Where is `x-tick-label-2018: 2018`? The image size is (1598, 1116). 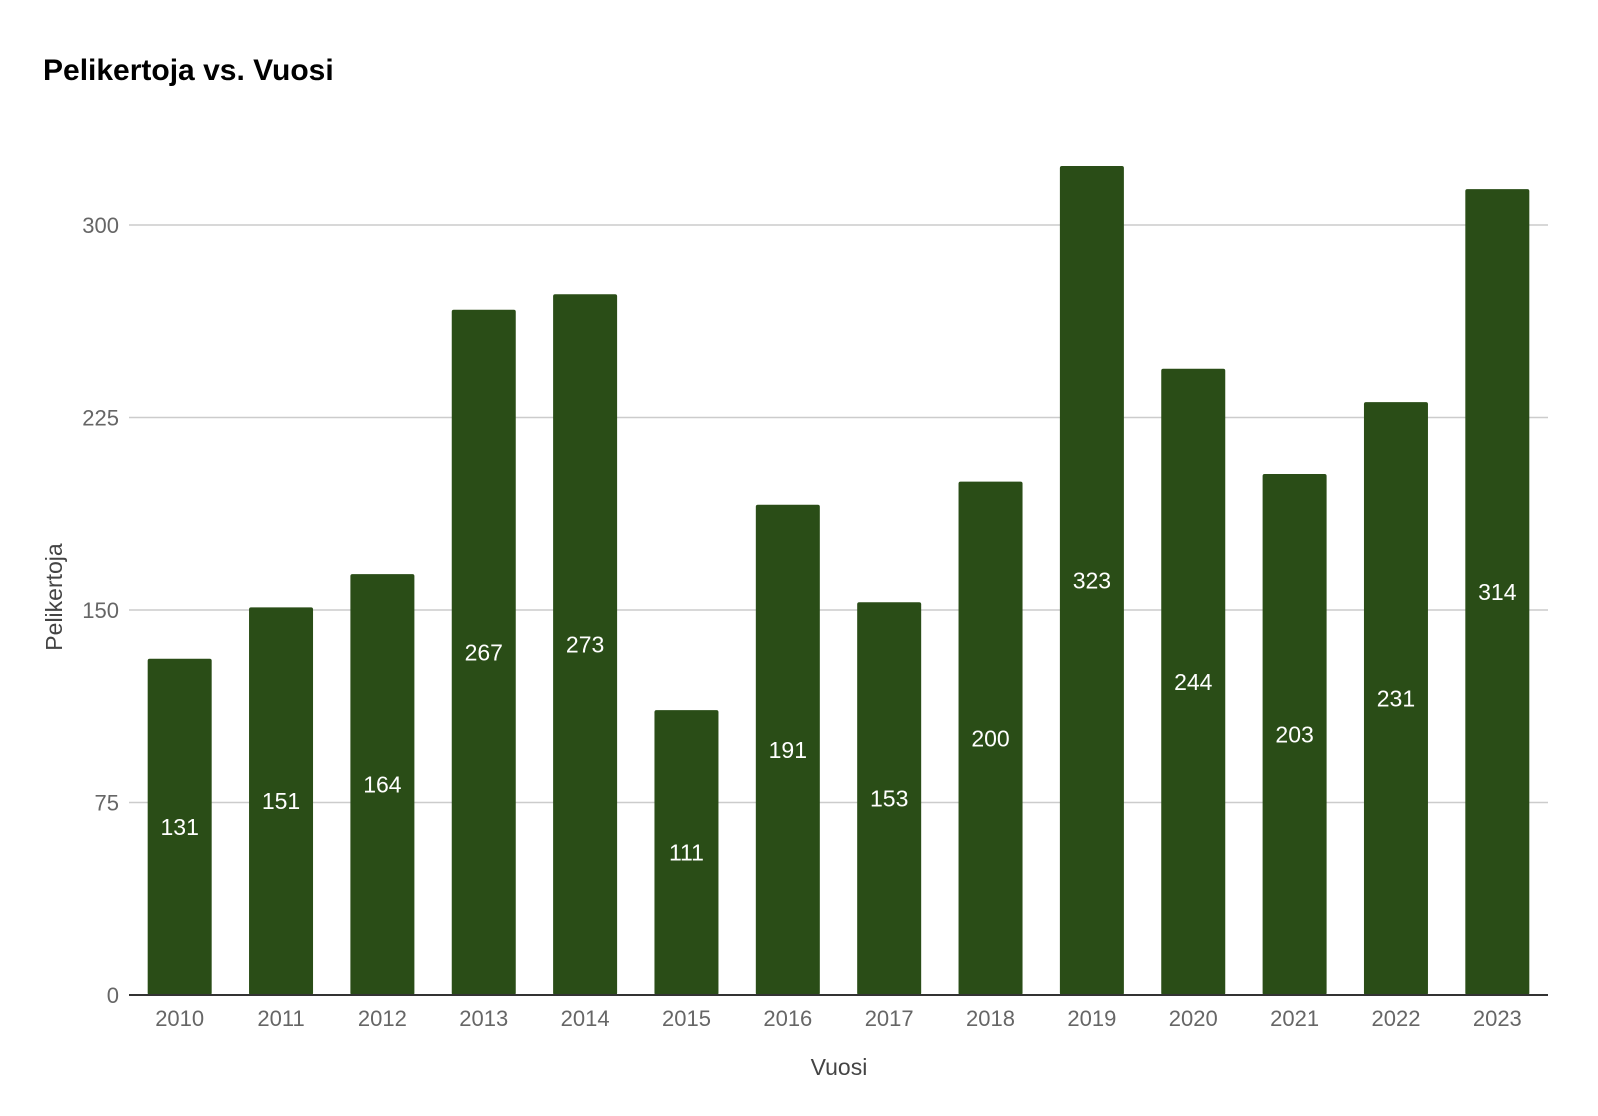
x-tick-label-2018: 2018 is located at coordinates (990, 1018).